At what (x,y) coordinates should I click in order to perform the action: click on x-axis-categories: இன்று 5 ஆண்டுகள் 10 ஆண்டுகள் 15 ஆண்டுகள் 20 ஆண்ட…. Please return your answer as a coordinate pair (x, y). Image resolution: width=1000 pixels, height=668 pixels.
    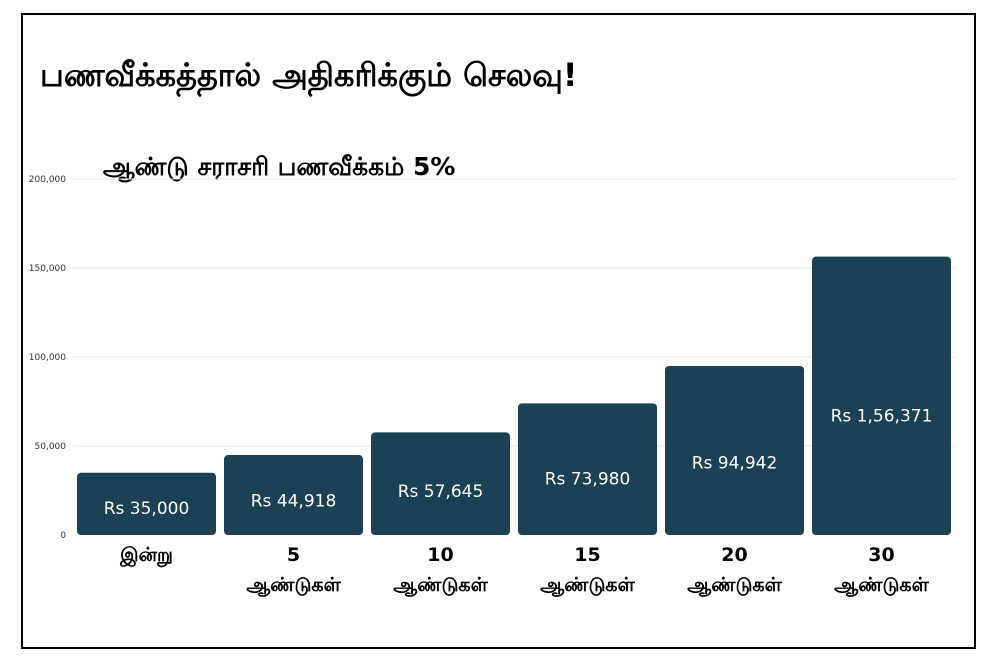
    Looking at the image, I should click on (524, 570).